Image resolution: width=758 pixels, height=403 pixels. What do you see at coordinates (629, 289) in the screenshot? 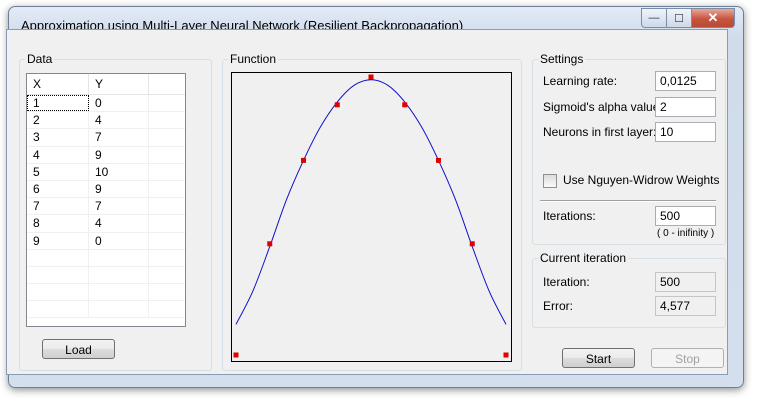
I see `current-iteration-group: Current iteration` at bounding box center [629, 289].